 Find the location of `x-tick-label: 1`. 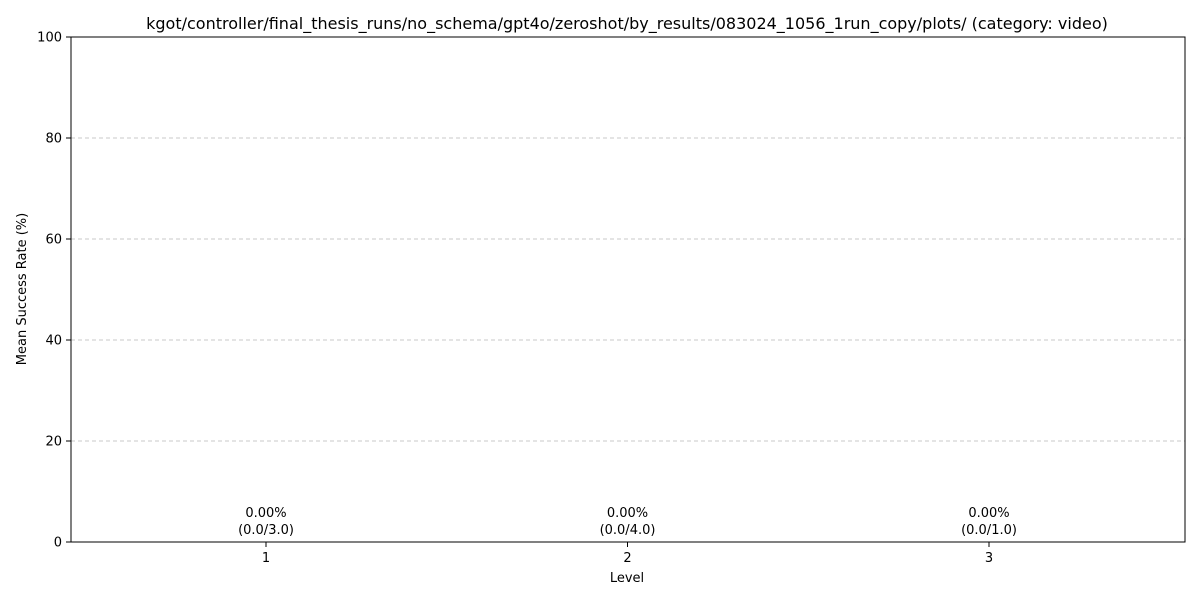

x-tick-label: 1 is located at coordinates (266, 558).